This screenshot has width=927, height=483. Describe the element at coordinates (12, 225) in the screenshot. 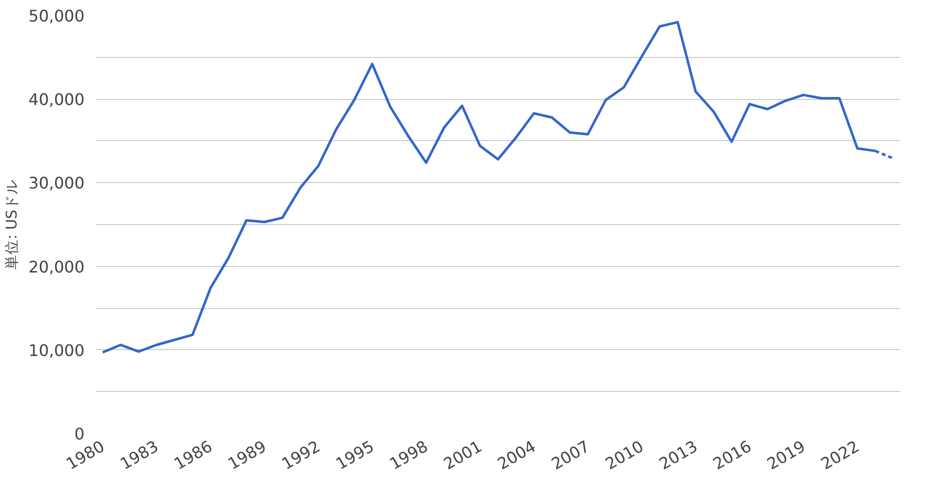

I see `y-axis-title: 単位: USドル` at that location.